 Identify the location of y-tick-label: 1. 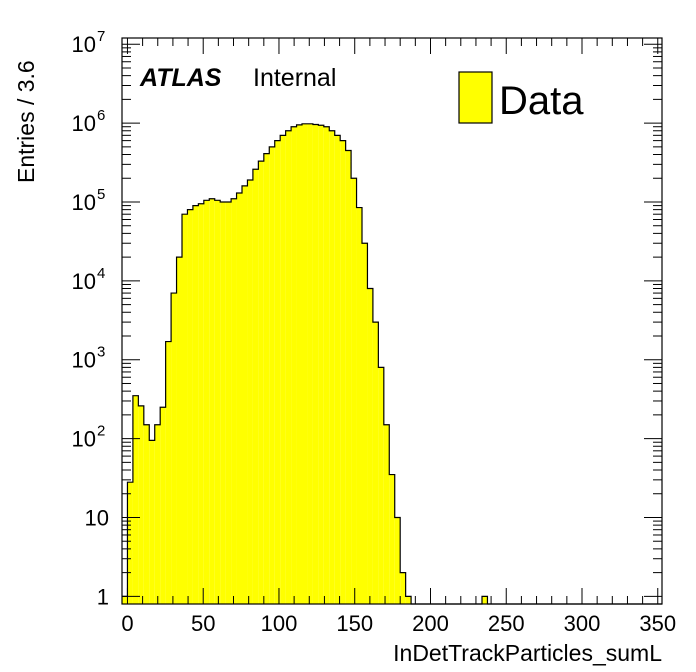
(103, 596).